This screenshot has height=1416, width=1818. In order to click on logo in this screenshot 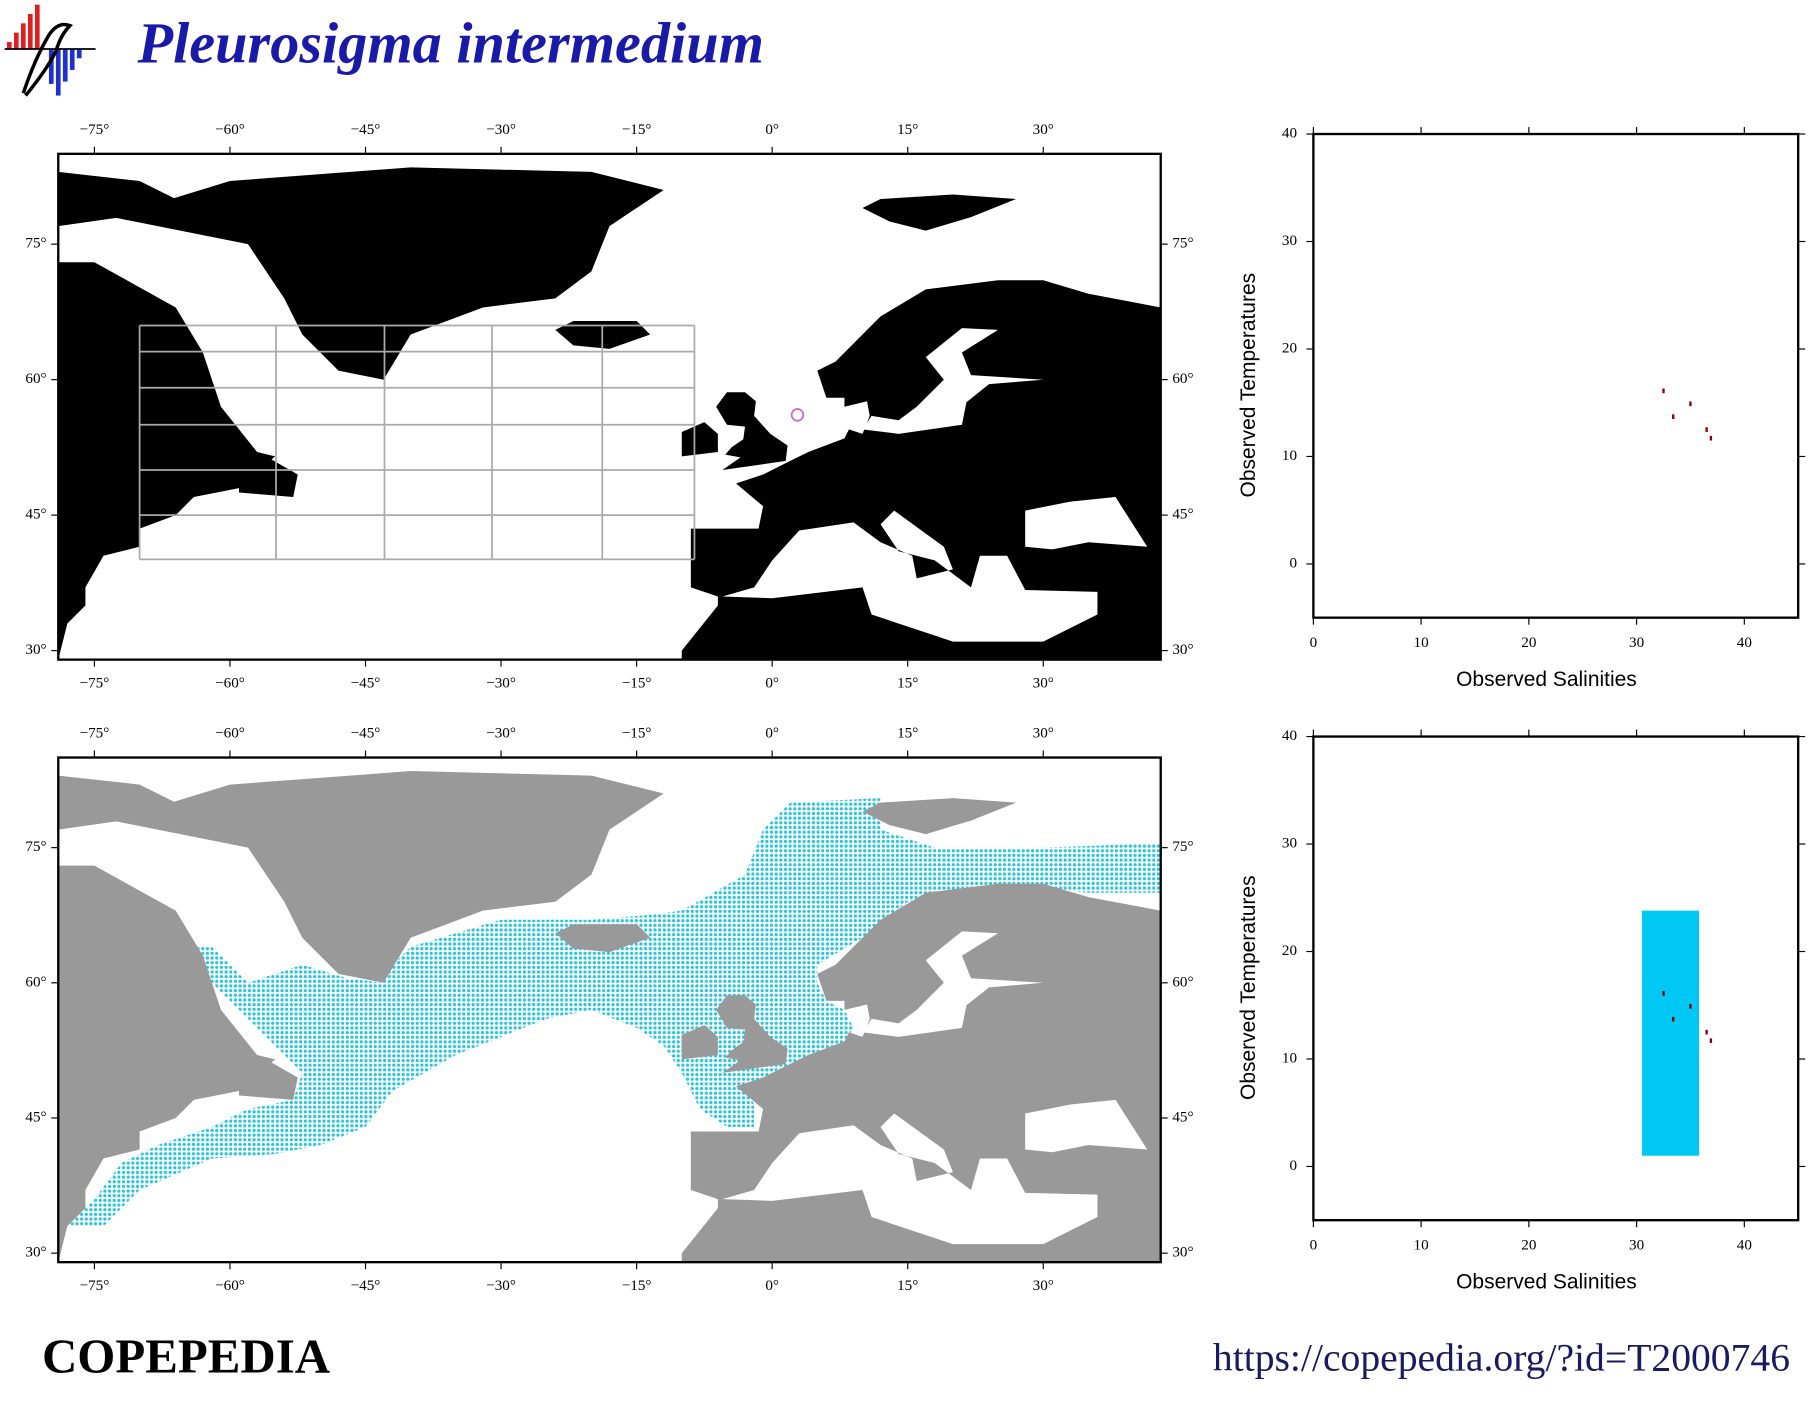, I will do `click(50, 50)`.